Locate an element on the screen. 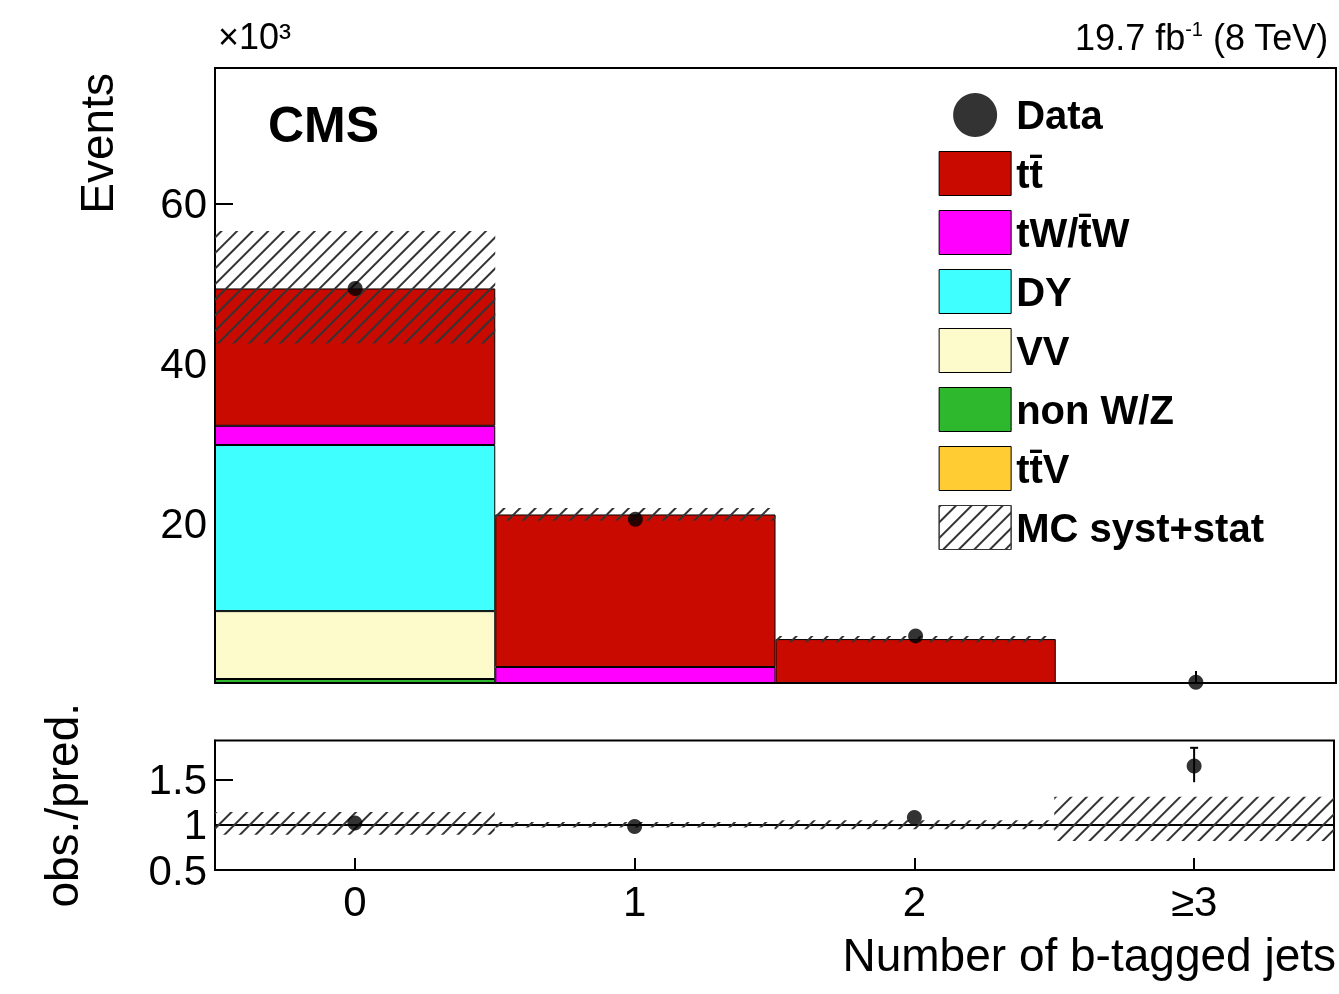  text: ×10³ is located at coordinates (255, 36).